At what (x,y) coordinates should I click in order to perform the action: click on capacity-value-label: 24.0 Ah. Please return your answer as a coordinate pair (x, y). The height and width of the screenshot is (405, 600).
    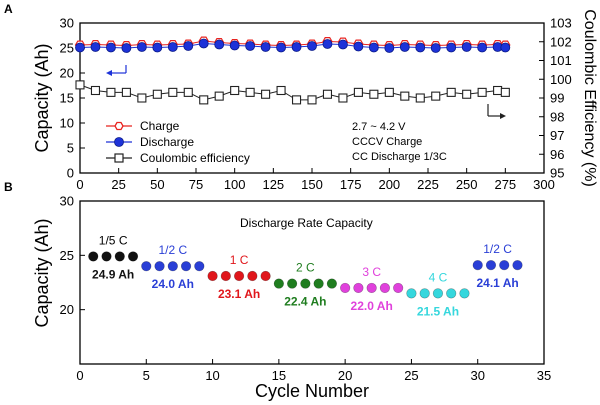
    Looking at the image, I should click on (173, 284).